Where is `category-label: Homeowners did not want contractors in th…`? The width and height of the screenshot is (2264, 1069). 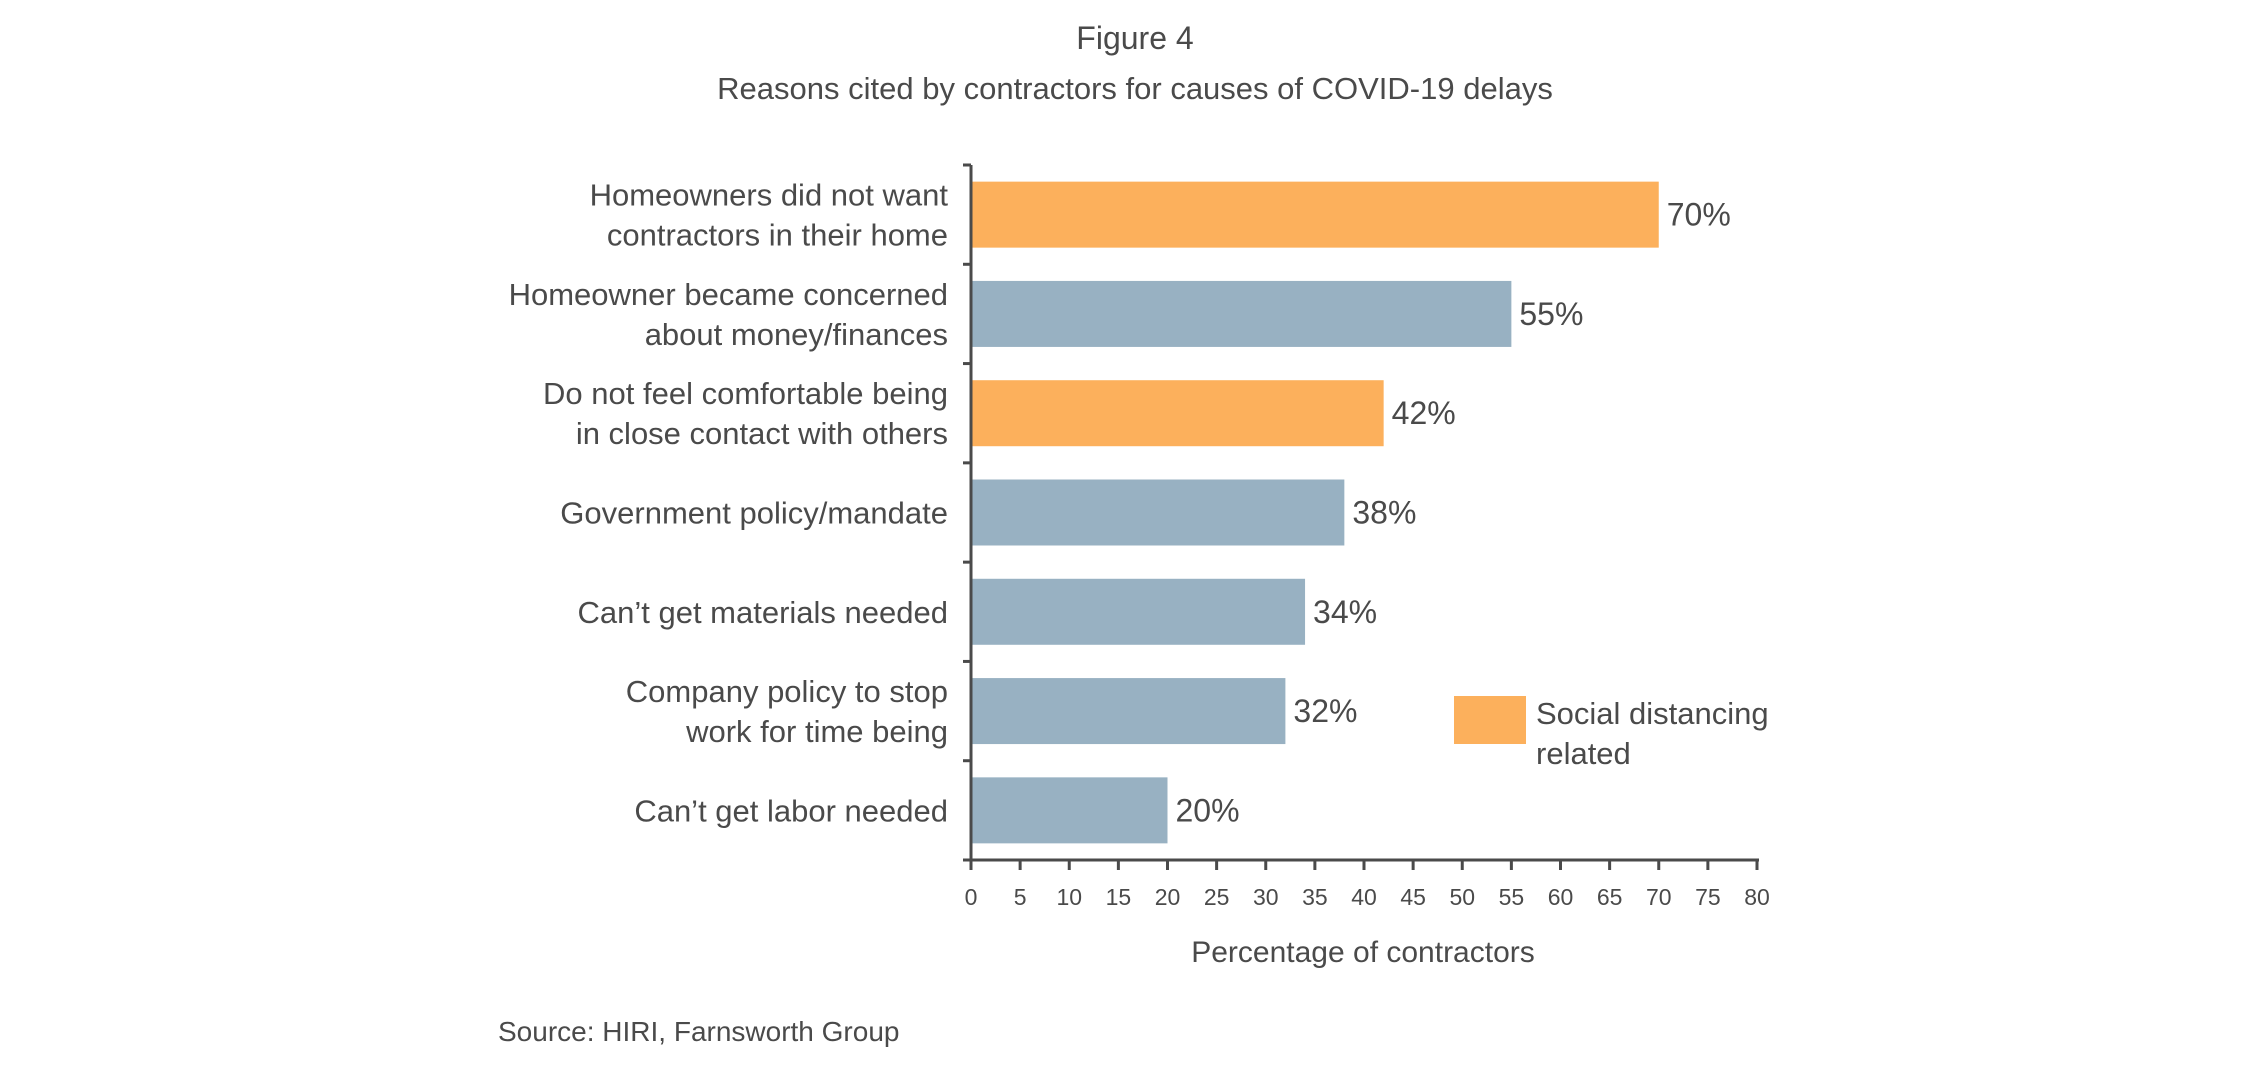 category-label: Homeowners did not want contractors in th… is located at coordinates (769, 215).